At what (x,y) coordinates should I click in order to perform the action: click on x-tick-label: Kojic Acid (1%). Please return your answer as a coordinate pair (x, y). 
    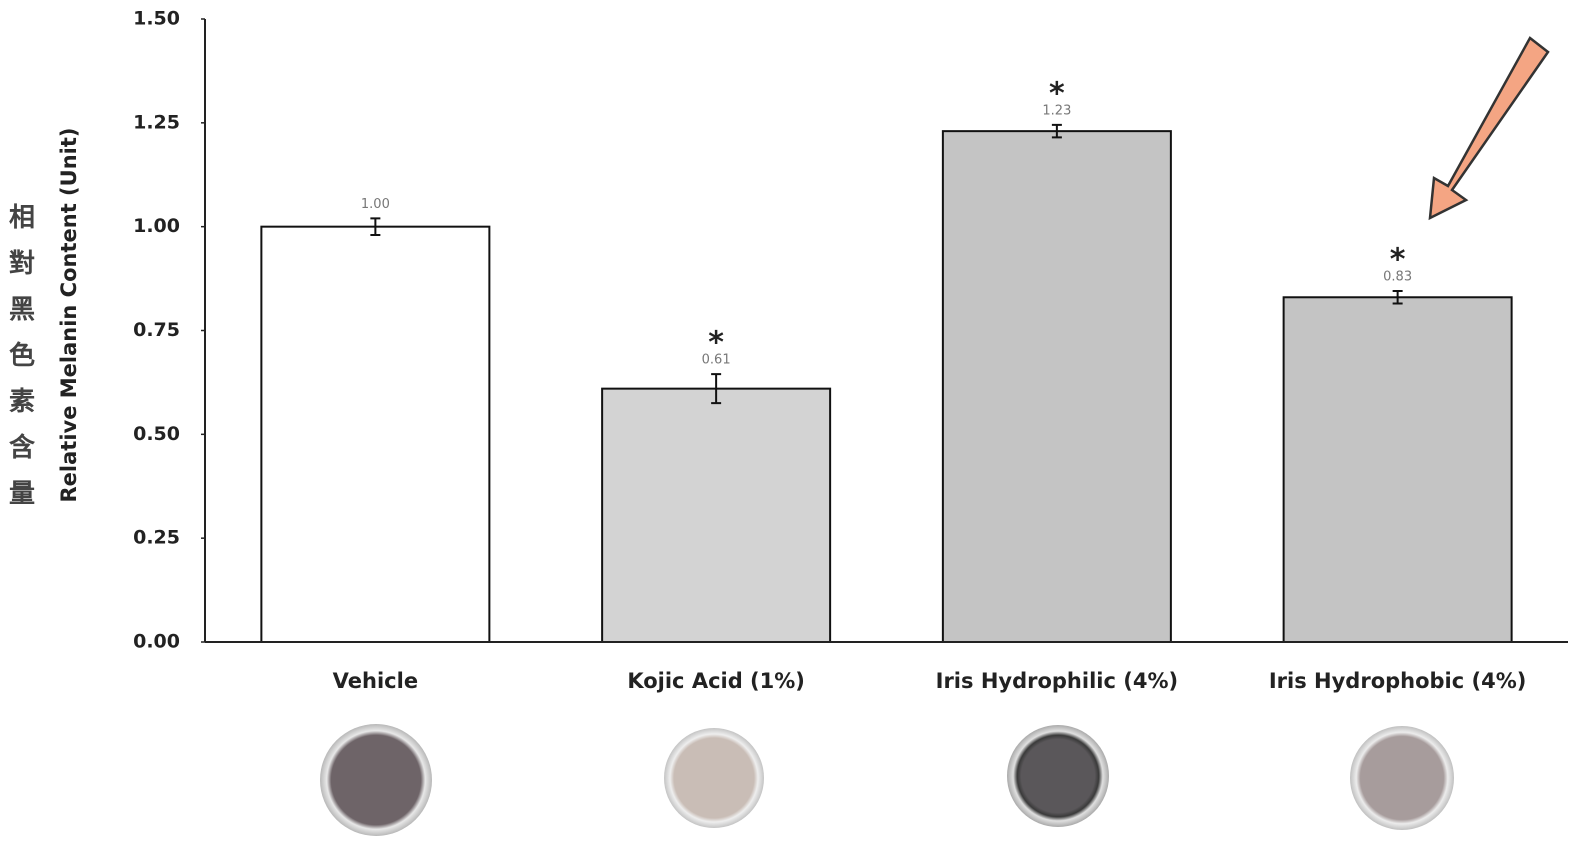
    Looking at the image, I should click on (716, 681).